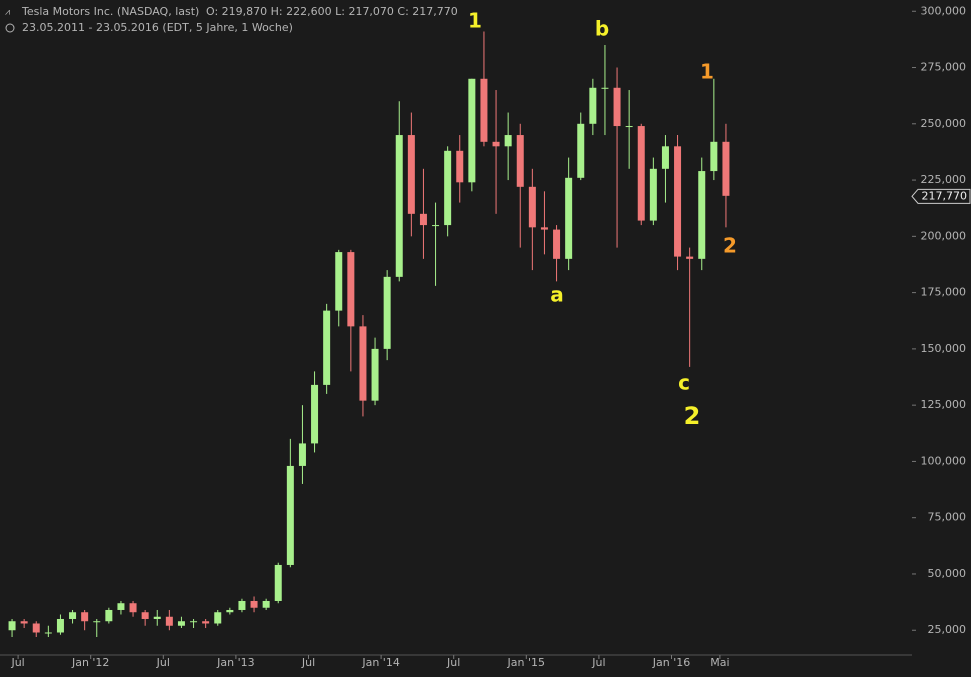 The height and width of the screenshot is (677, 971). I want to click on chart-title: Tesla Motors Inc. (NASDAQ, last), so click(110, 11).